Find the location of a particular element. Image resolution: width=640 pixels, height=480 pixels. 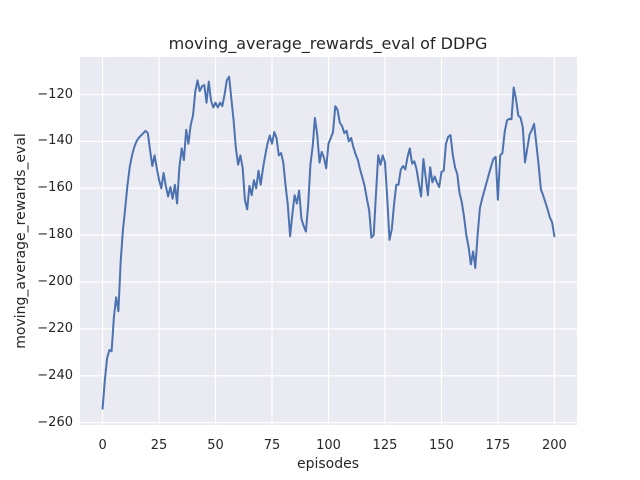

x-tick-label: 200 is located at coordinates (554, 445).